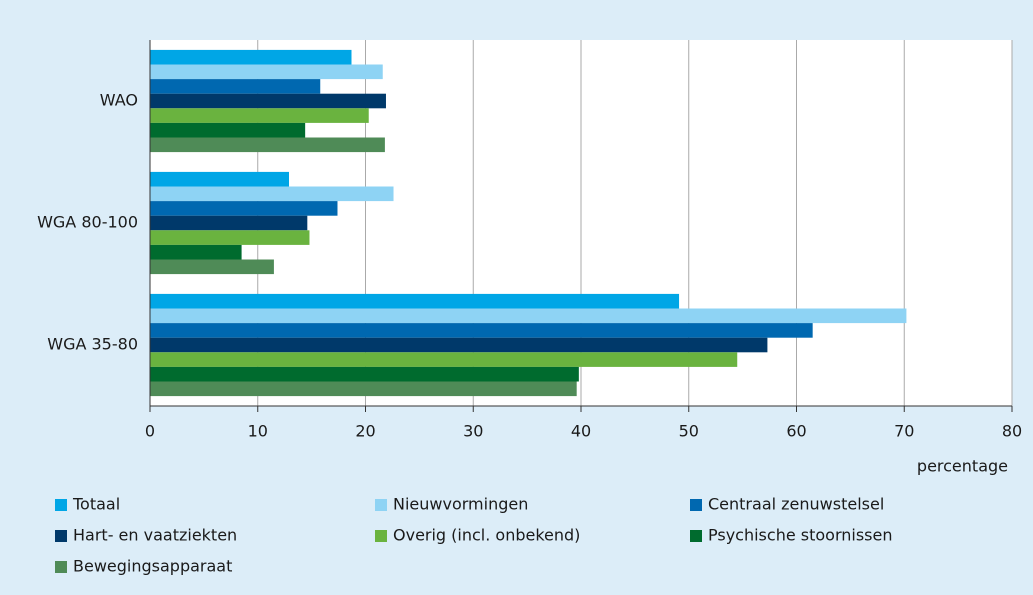 The width and height of the screenshot is (1033, 595). Describe the element at coordinates (796, 431) in the screenshot. I see `x-tick-label: 60` at that location.